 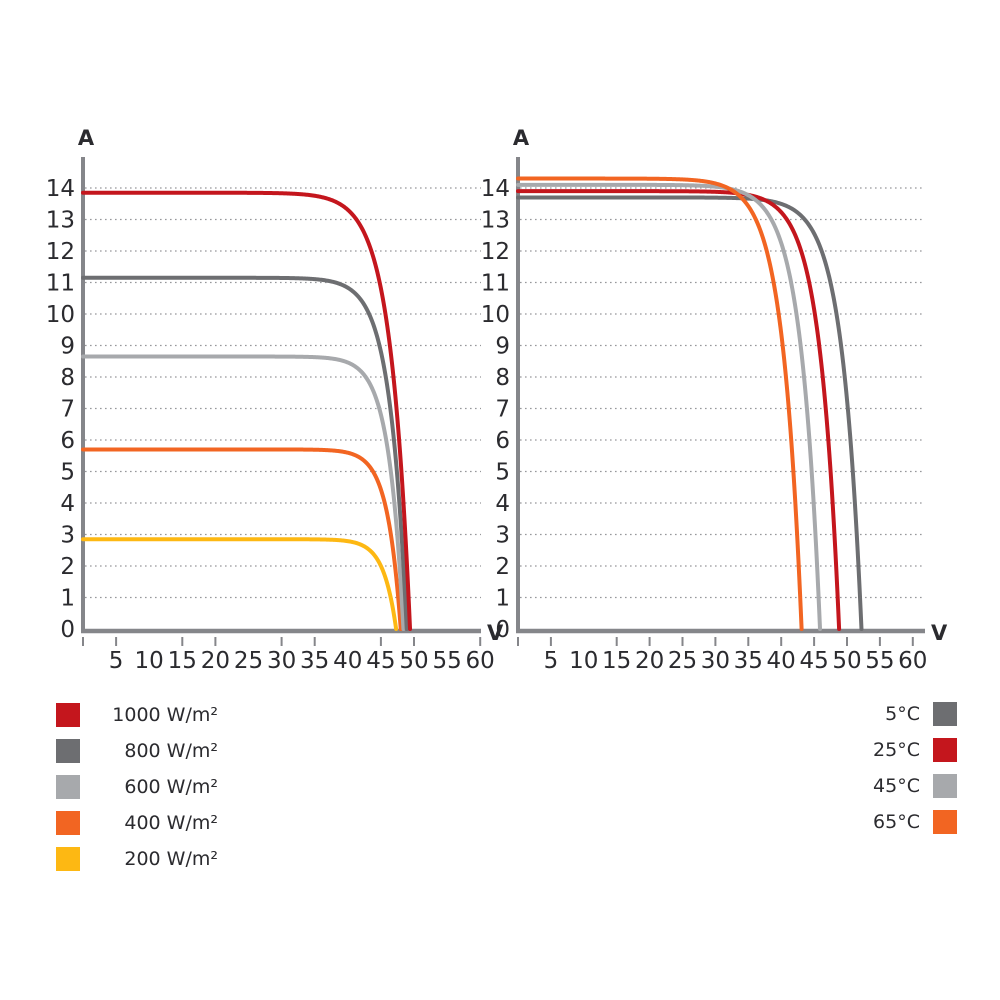 What do you see at coordinates (68, 715) in the screenshot?
I see `legend-swatch-1000wm2` at bounding box center [68, 715].